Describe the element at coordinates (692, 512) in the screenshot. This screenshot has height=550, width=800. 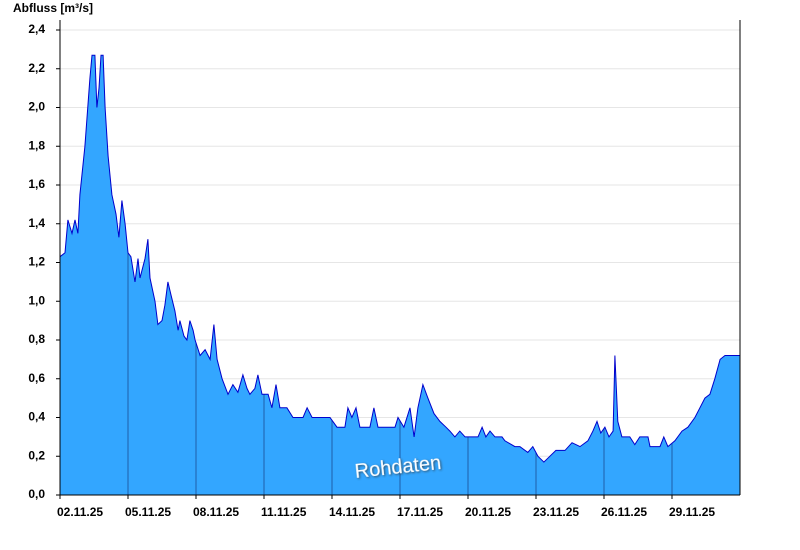
I see `x-tick-label: 29.11.25` at that location.